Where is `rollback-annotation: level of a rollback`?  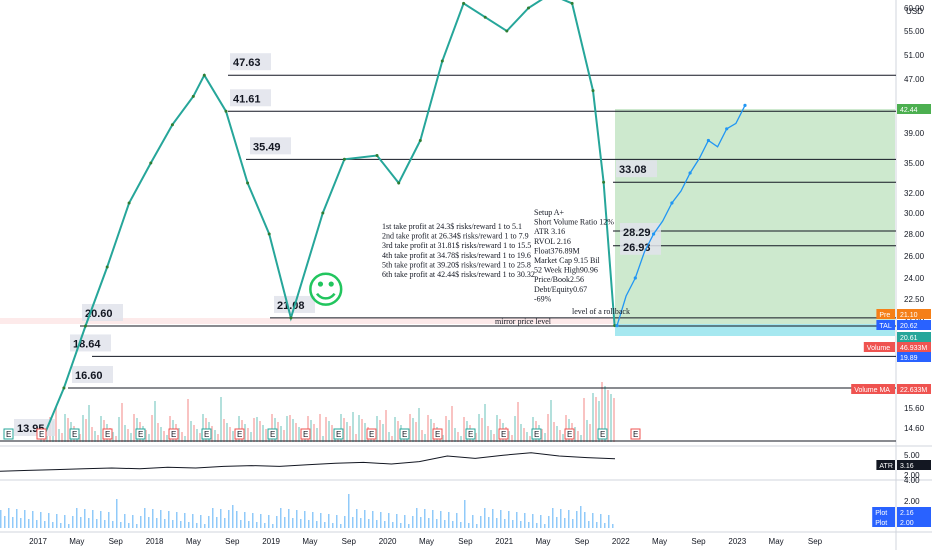 rollback-annotation: level of a rollback is located at coordinates (601, 311).